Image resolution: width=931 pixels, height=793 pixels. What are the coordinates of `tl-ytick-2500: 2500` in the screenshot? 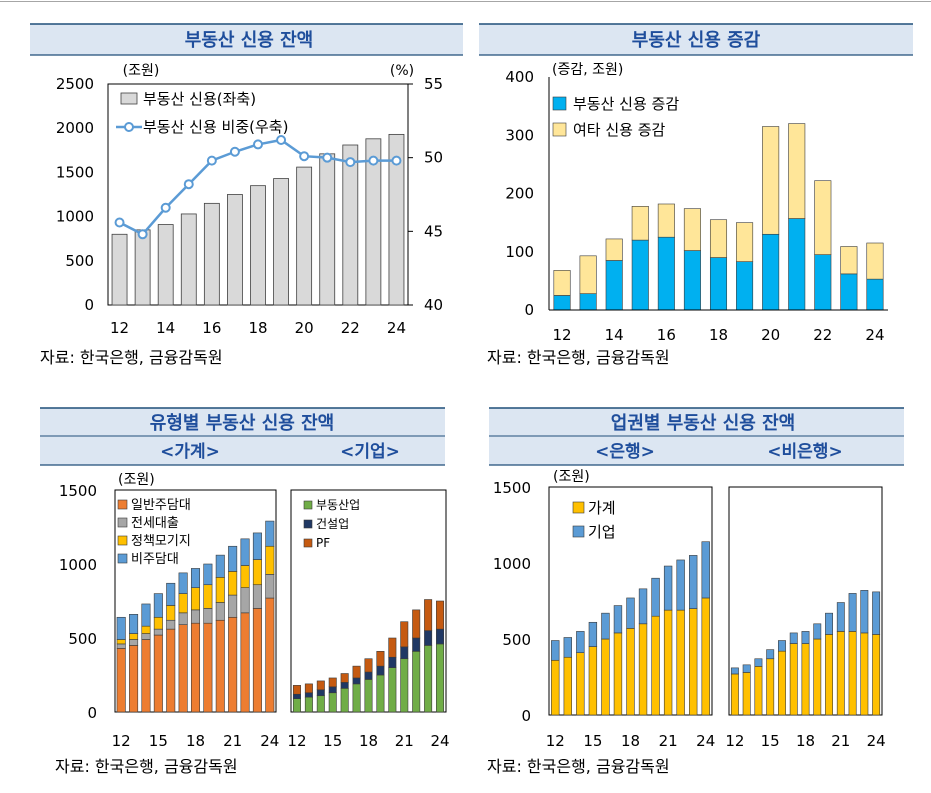 It's located at (75, 84).